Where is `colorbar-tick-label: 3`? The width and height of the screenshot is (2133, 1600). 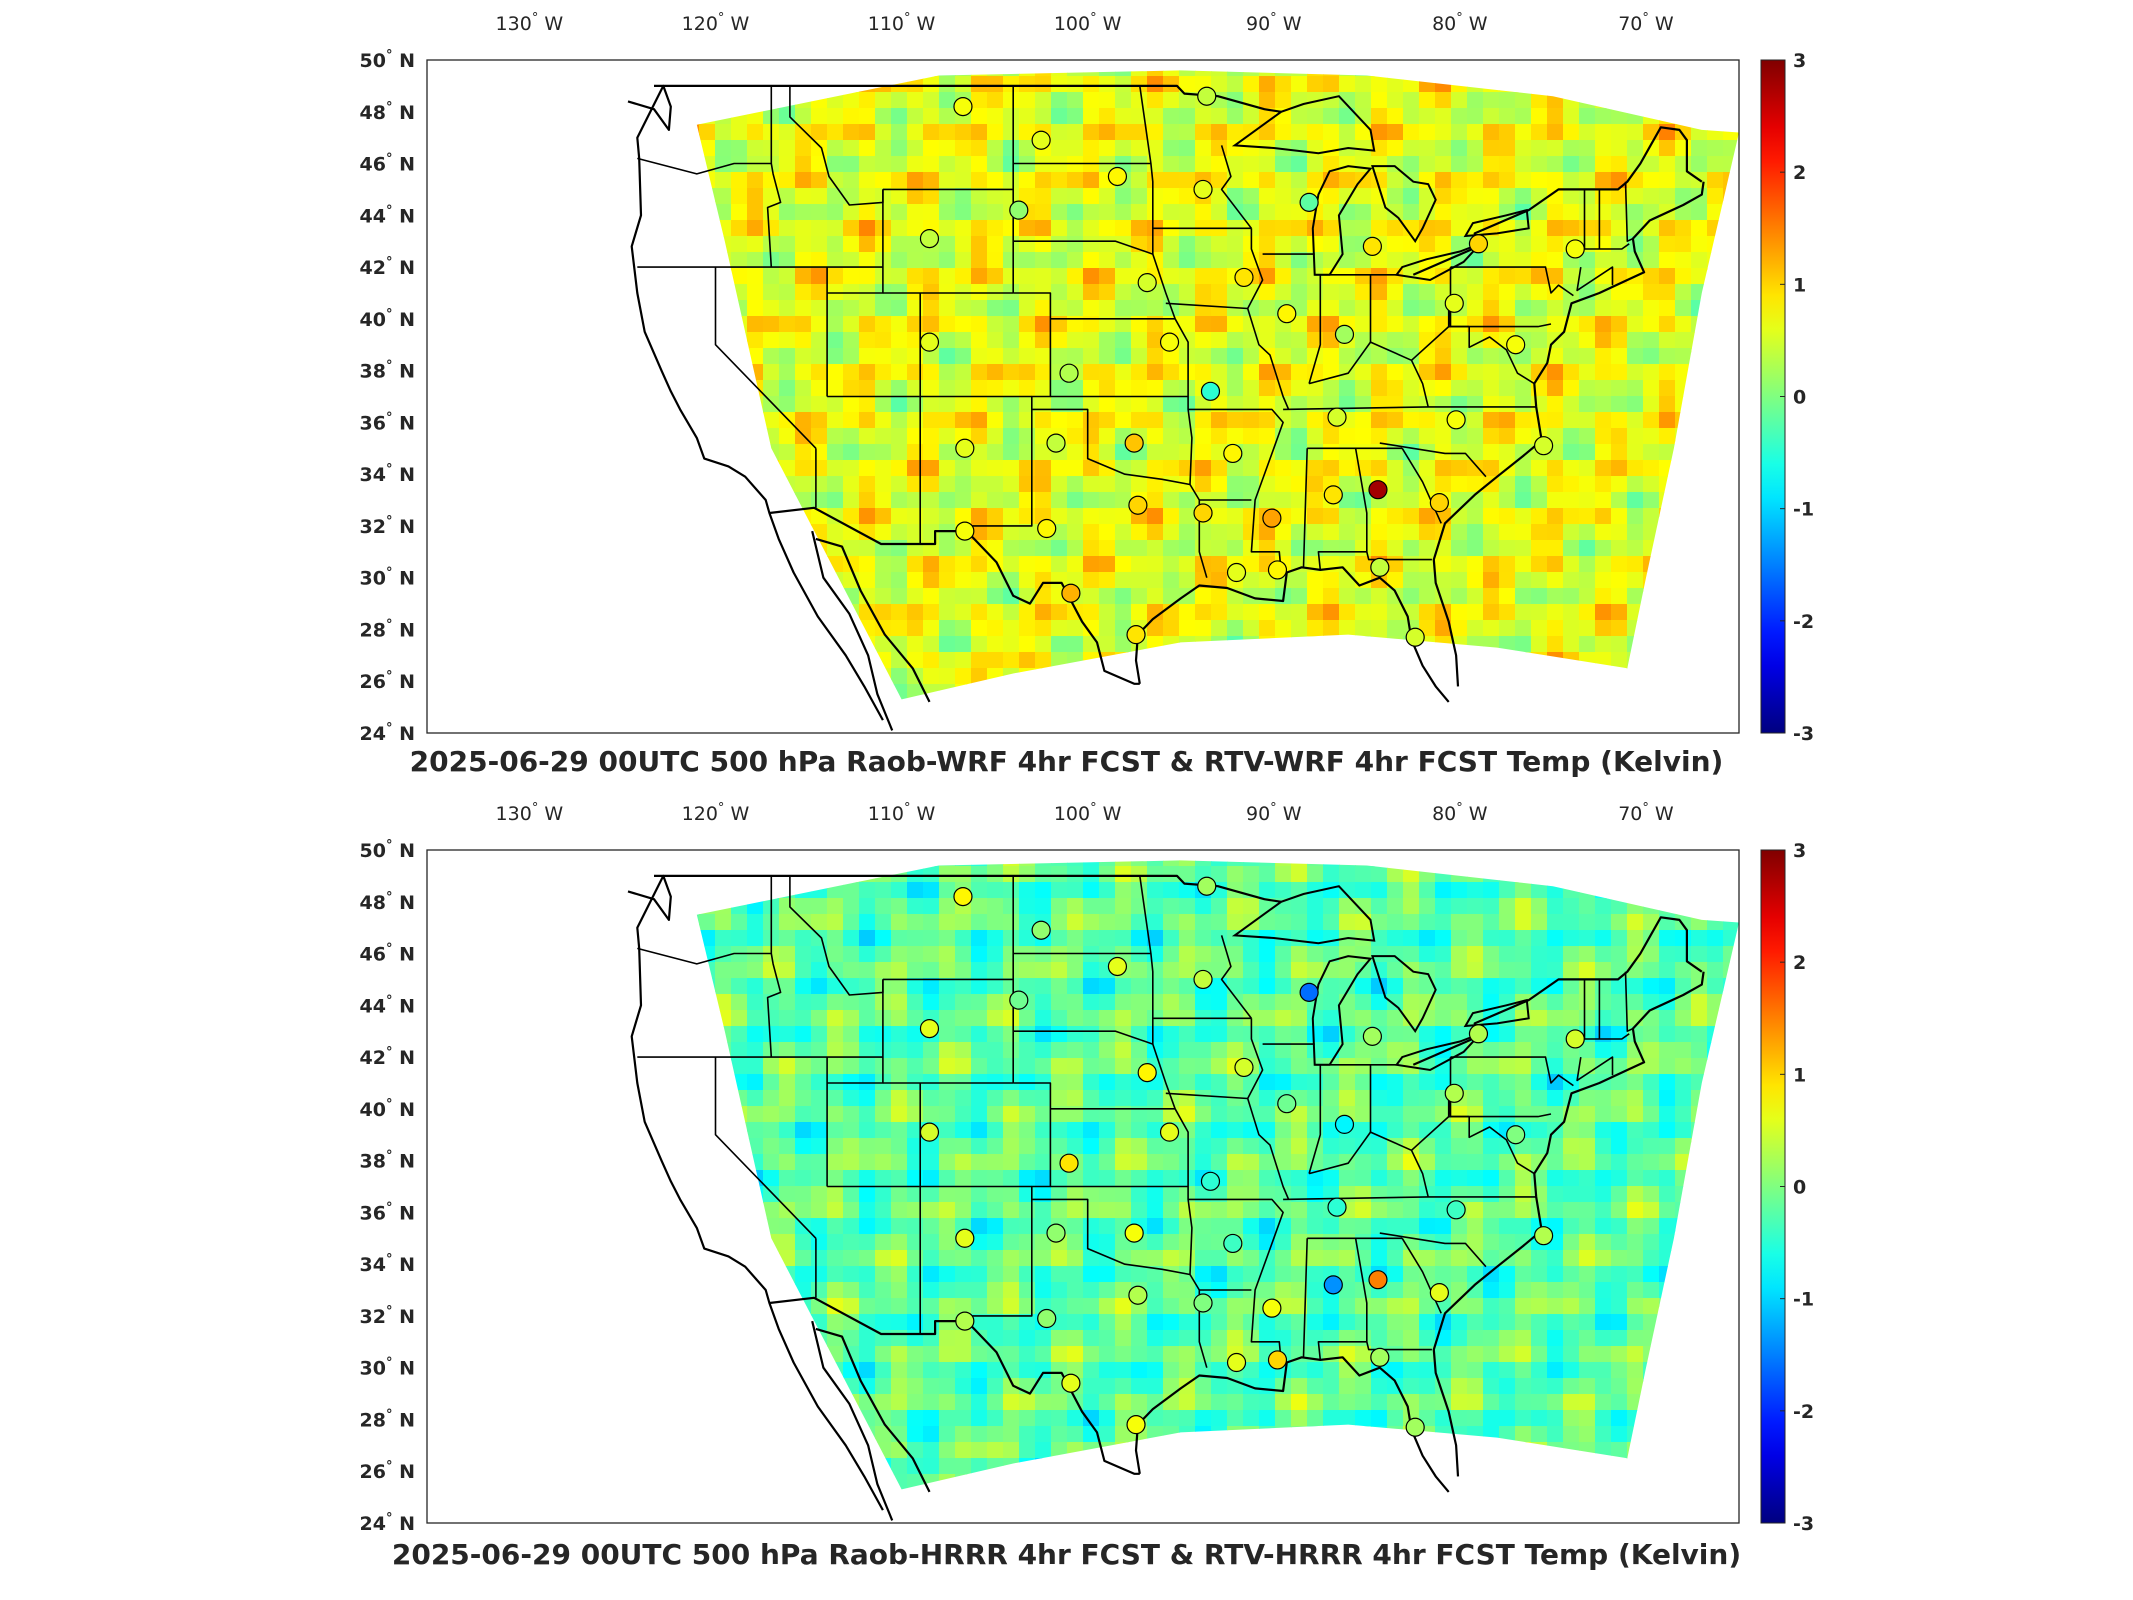 colorbar-tick-label: 3 is located at coordinates (1799, 61).